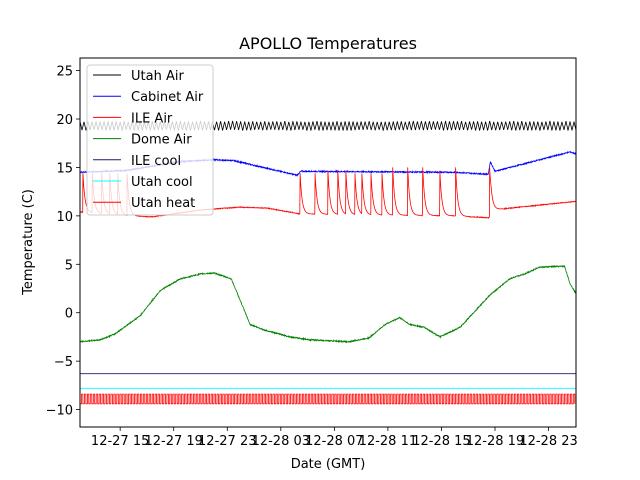 The width and height of the screenshot is (640, 480). What do you see at coordinates (64, 72) in the screenshot?
I see `y-tick-label: 25` at bounding box center [64, 72].